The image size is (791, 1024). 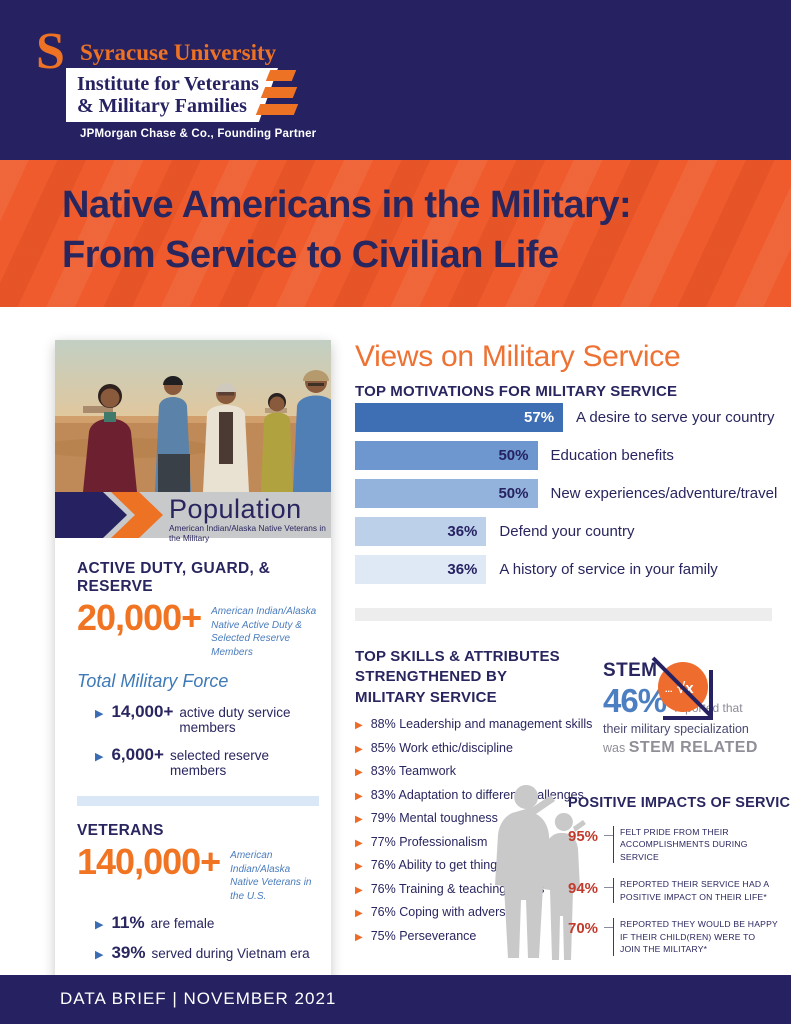 I want to click on stat-value: 6,000+, so click(x=137, y=754).